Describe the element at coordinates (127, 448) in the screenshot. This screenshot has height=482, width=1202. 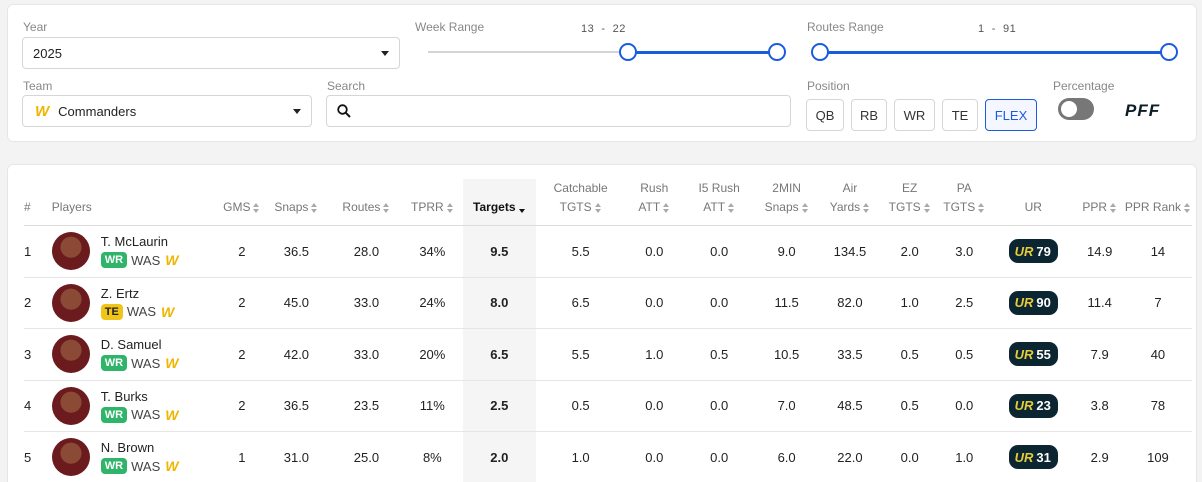
I see `player-name: N. Brown` at that location.